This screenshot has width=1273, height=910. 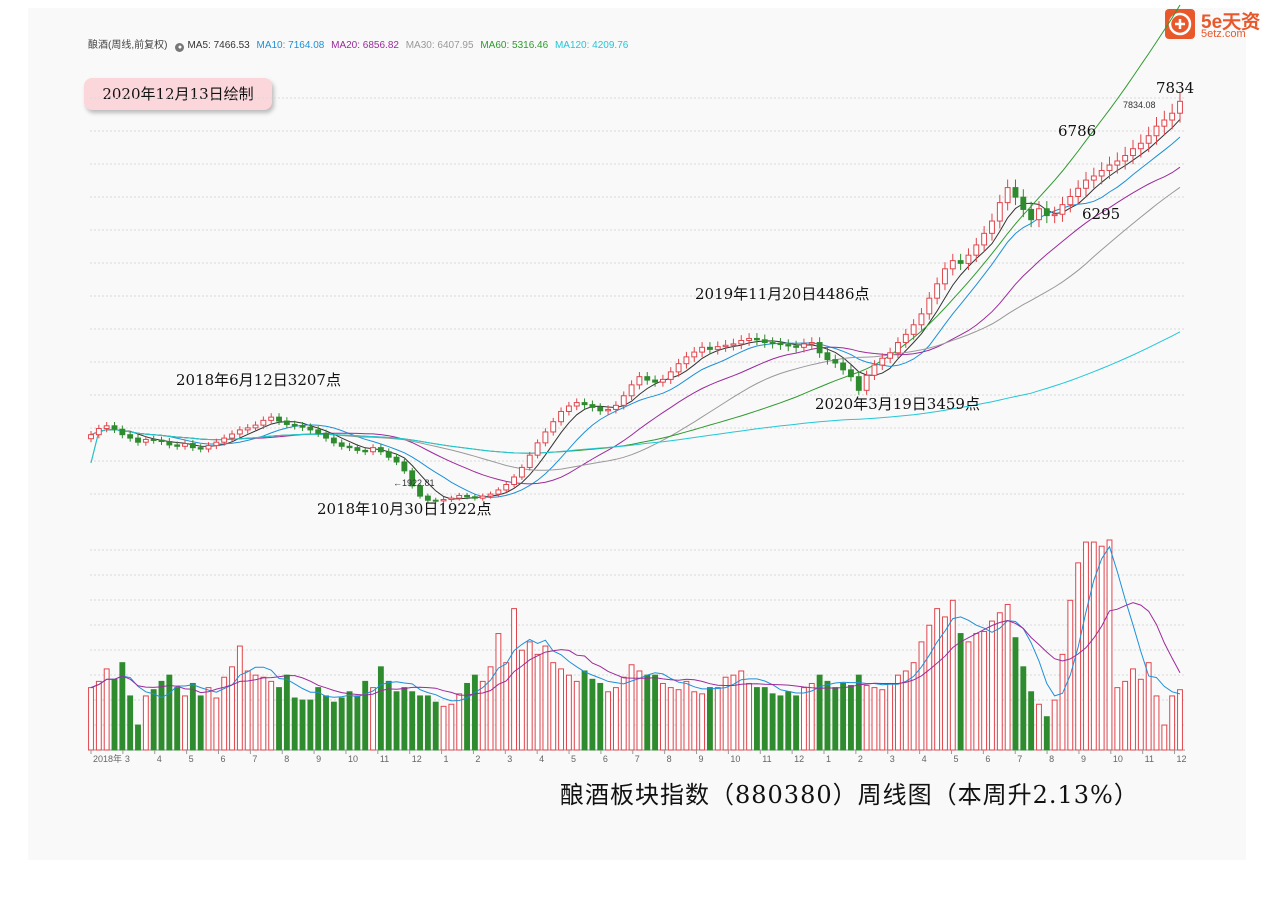 What do you see at coordinates (1223, 34) in the screenshot?
I see `logo-site: 5etz.com` at bounding box center [1223, 34].